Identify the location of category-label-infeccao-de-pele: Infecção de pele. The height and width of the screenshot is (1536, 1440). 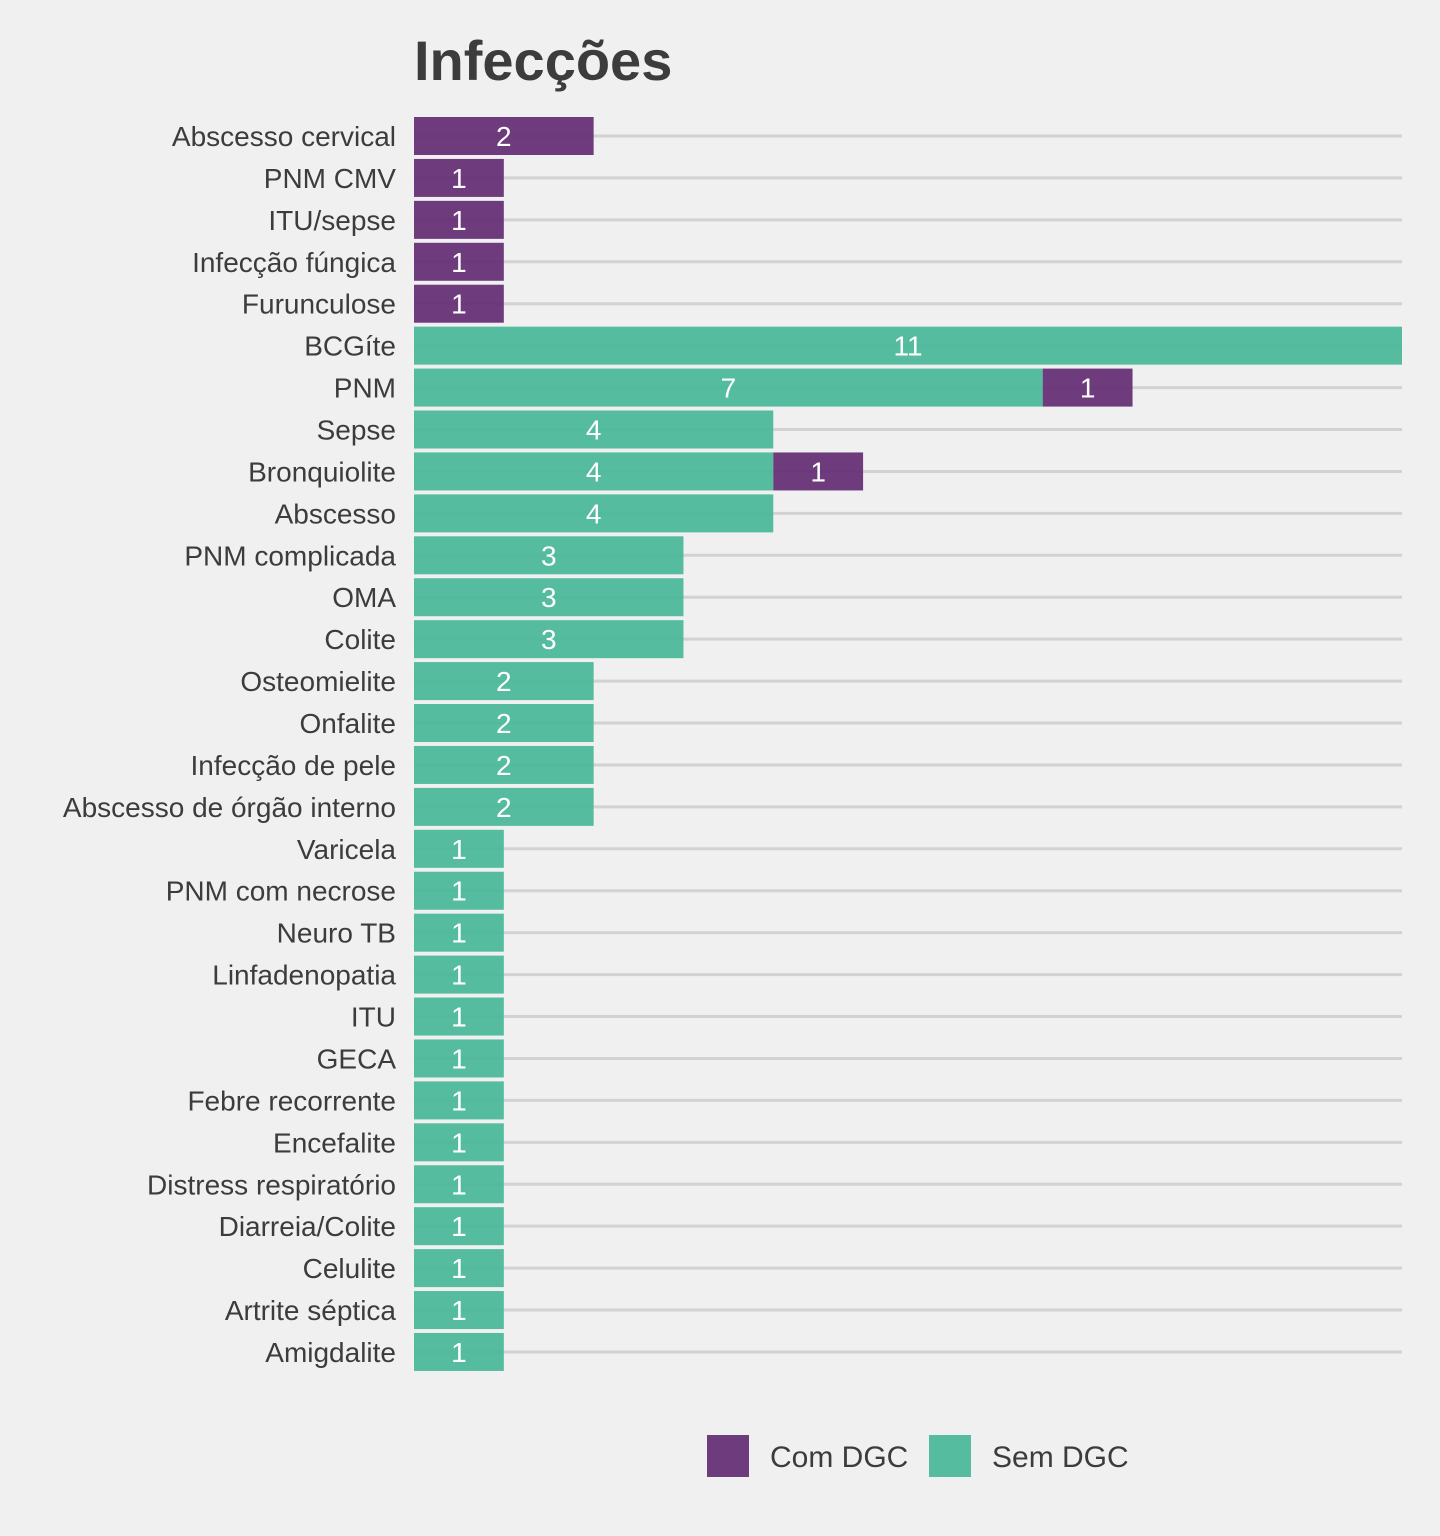
(294, 765).